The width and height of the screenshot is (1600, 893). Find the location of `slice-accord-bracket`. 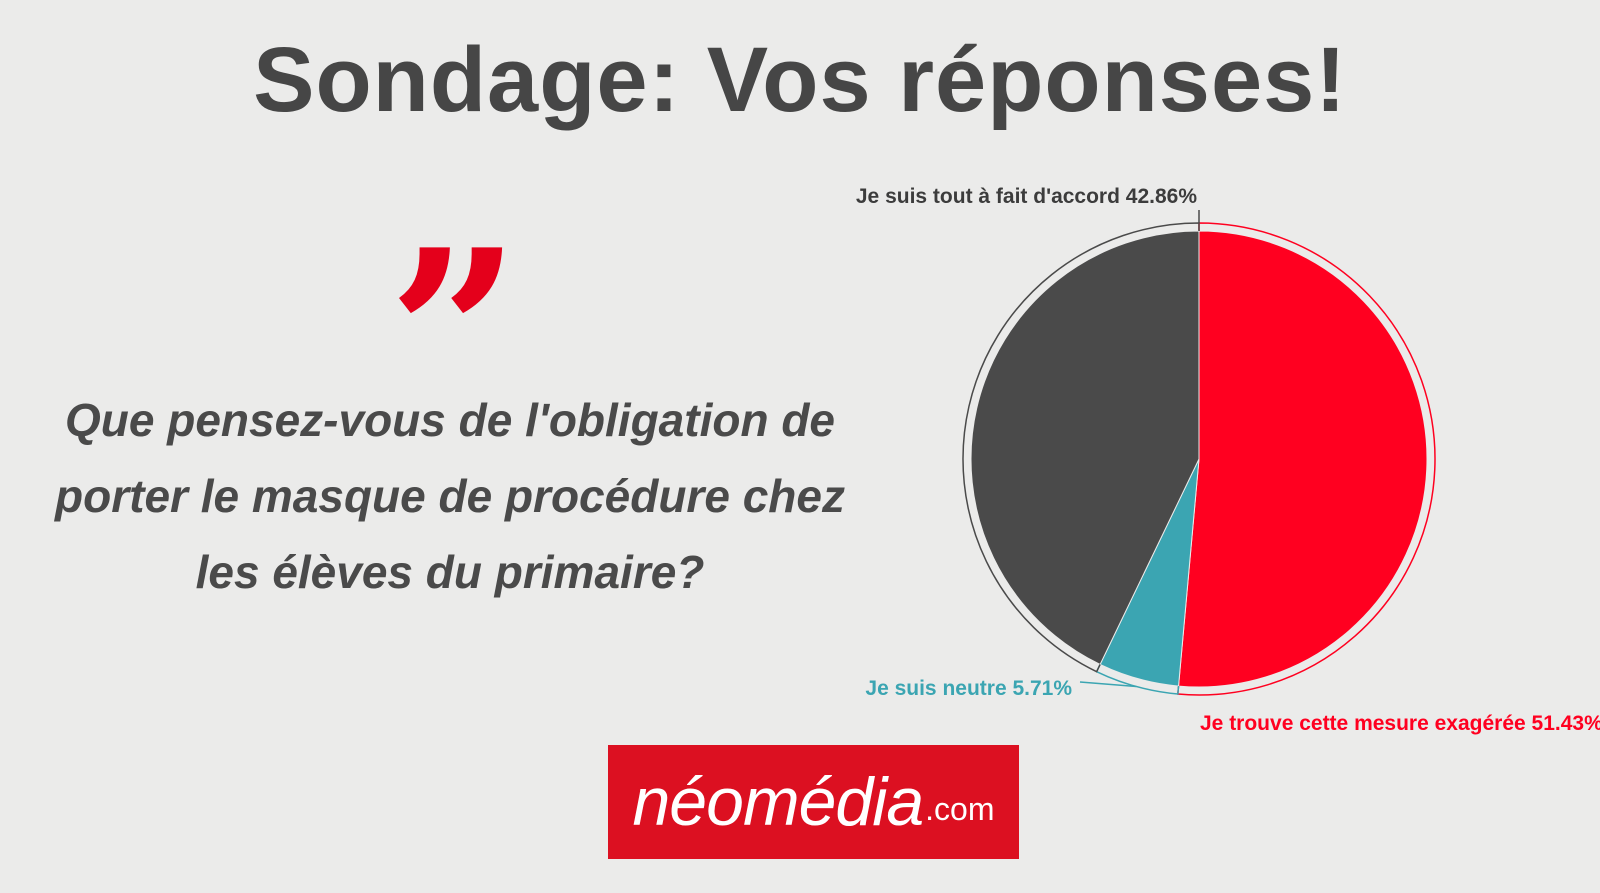

slice-accord-bracket is located at coordinates (1081, 447).